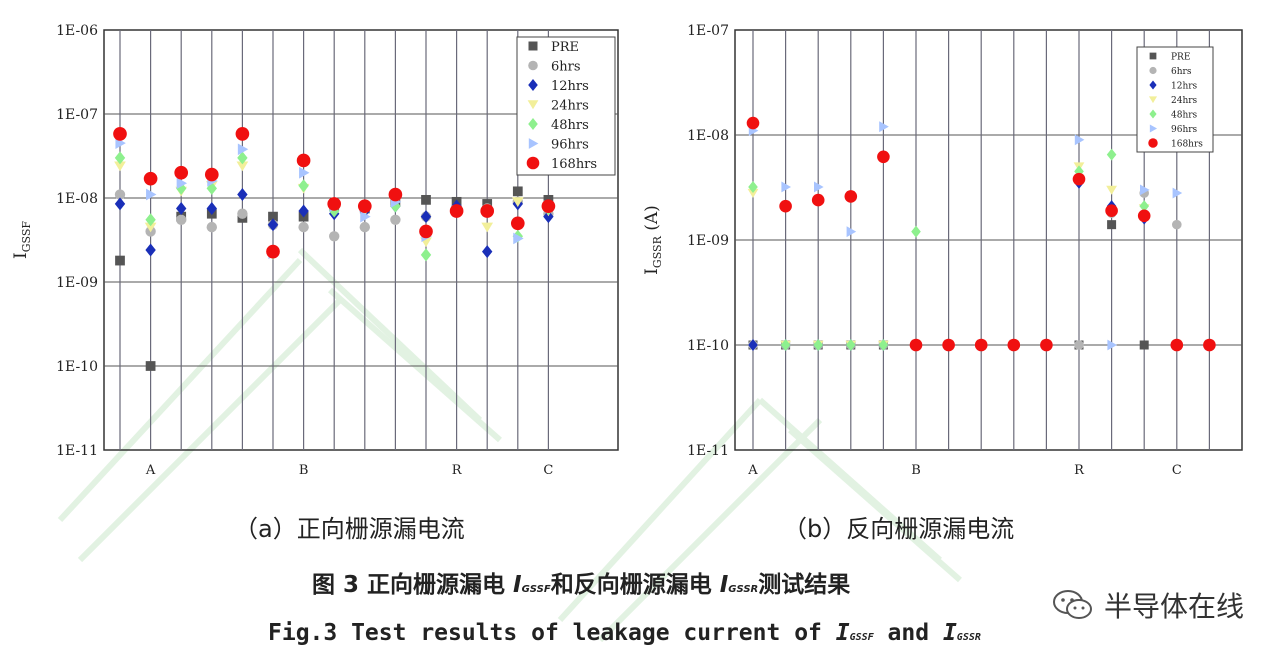 Image resolution: width=1284 pixels, height=662 pixels. Describe the element at coordinates (77, 367) in the screenshot. I see `y-tick-label: 1E-10` at that location.